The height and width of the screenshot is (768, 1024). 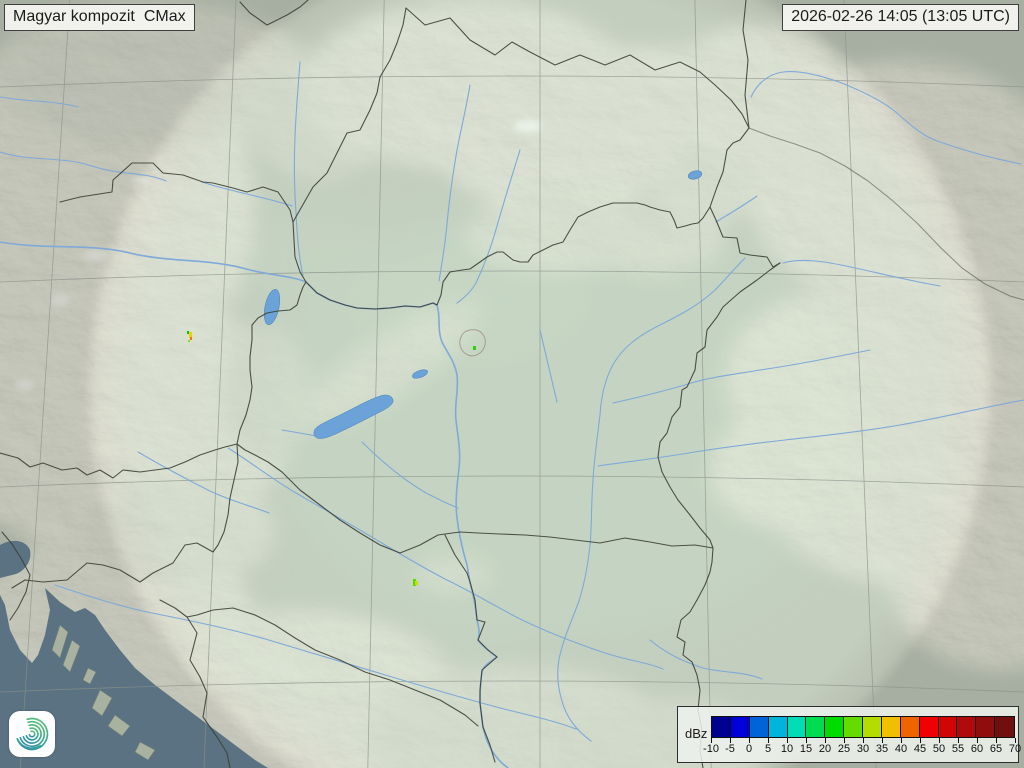 I want to click on legend-tick-label: 40, so click(x=901, y=749).